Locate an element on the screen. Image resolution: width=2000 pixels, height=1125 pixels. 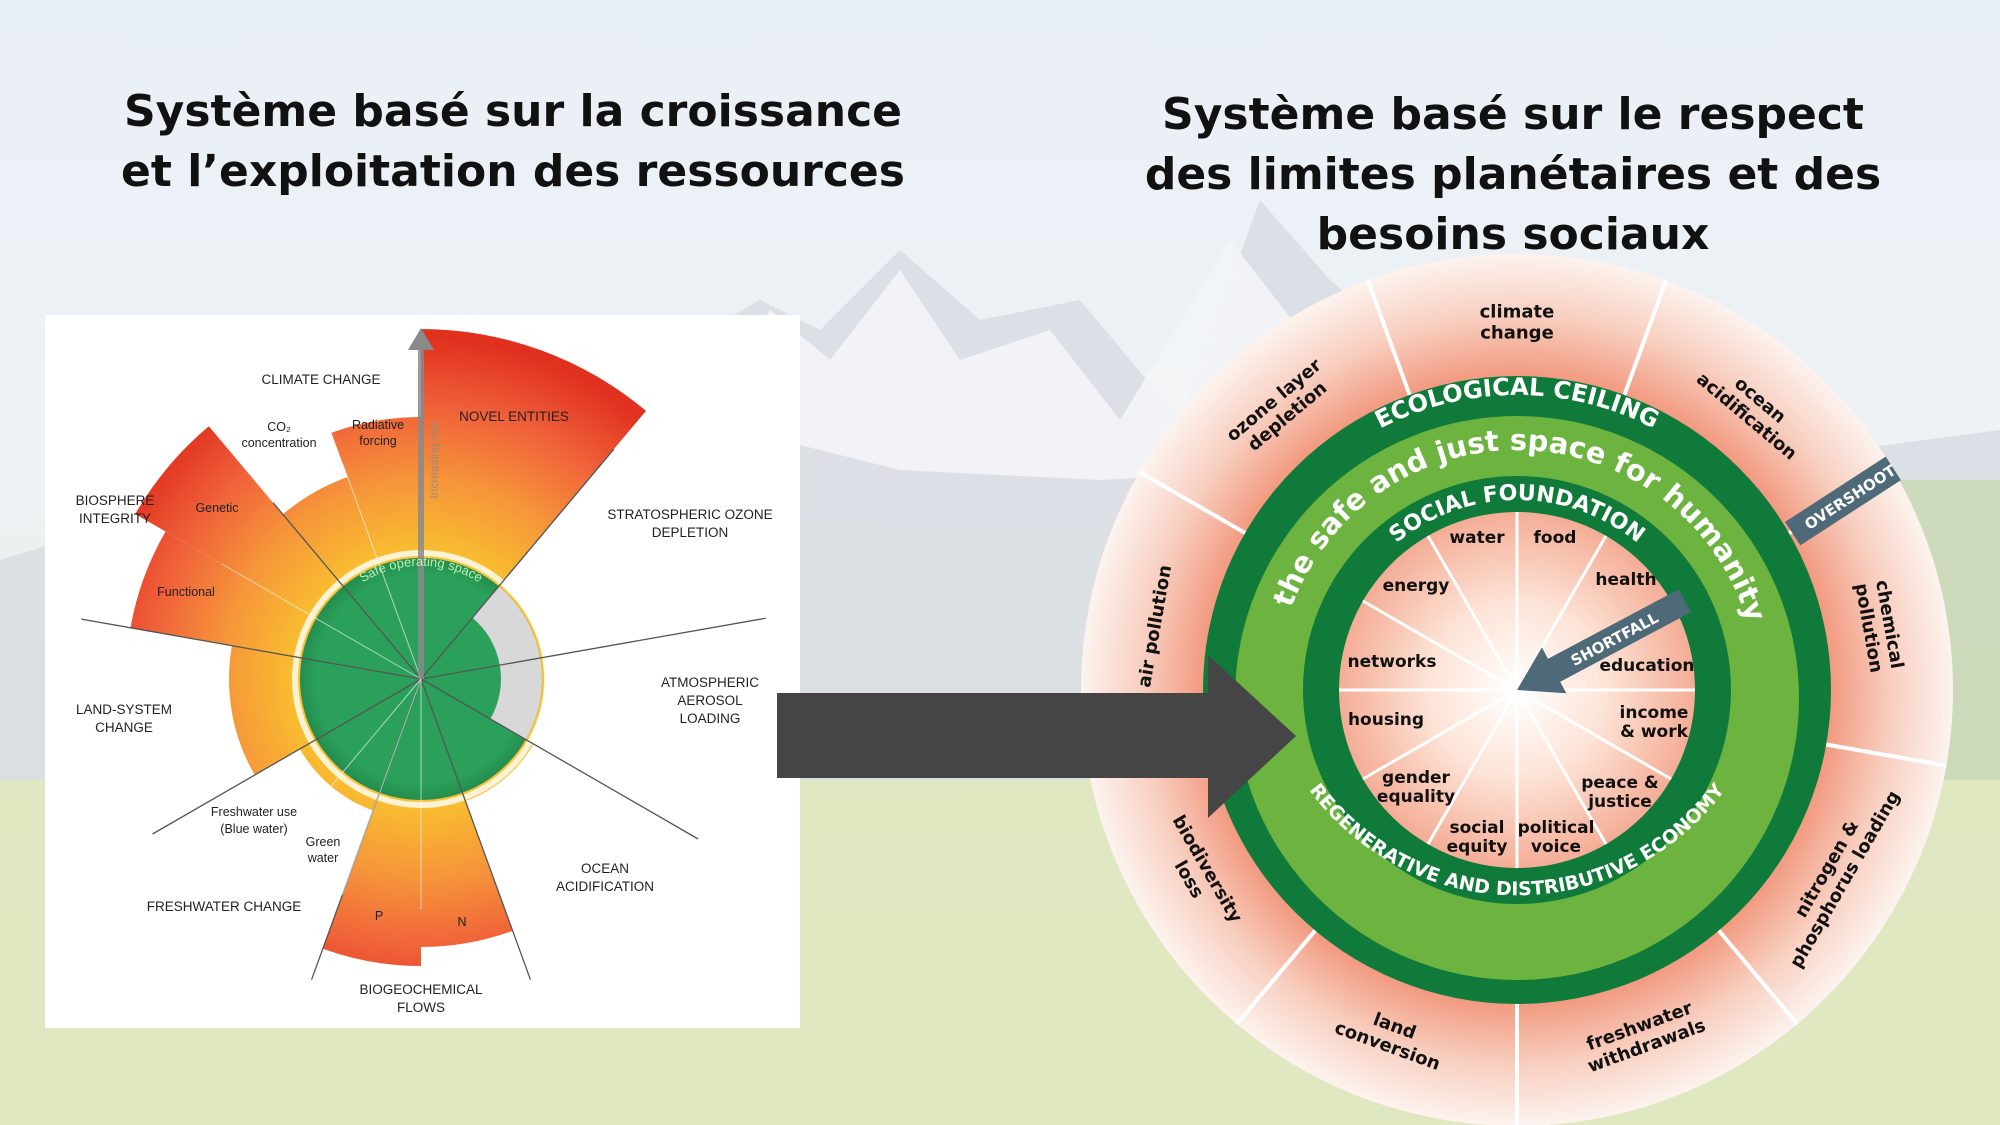
label-ozone: DEPLETION is located at coordinates (690, 532).